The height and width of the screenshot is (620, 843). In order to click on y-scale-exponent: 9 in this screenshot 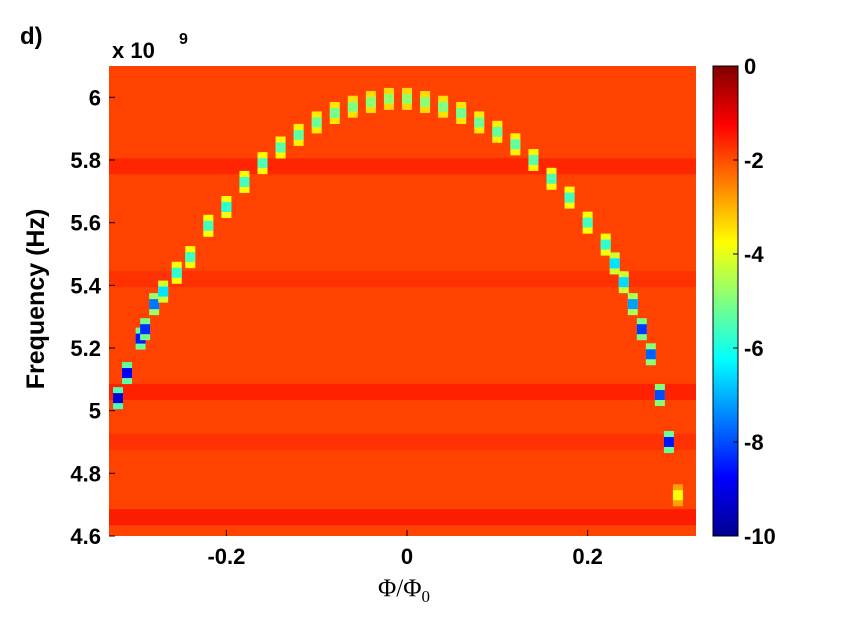, I will do `click(183, 39)`.